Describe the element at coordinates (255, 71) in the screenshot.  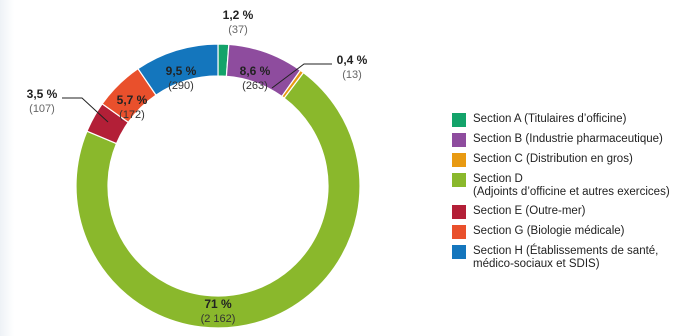
I see `percent-label-1: 8,6 %` at that location.